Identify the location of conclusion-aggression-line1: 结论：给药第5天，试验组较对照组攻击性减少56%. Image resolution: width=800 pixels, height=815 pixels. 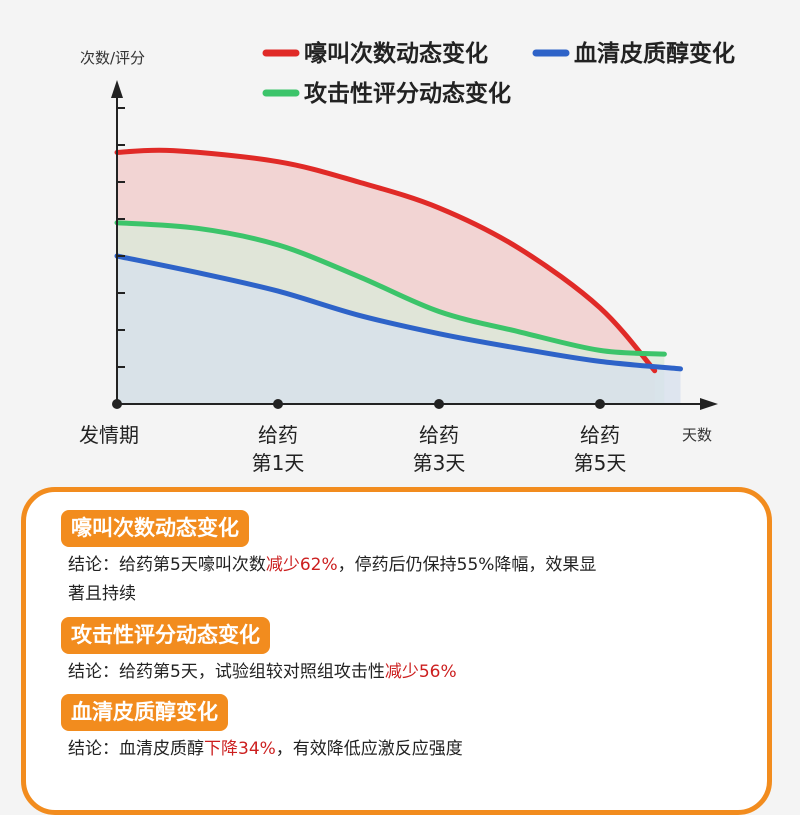
(408, 672).